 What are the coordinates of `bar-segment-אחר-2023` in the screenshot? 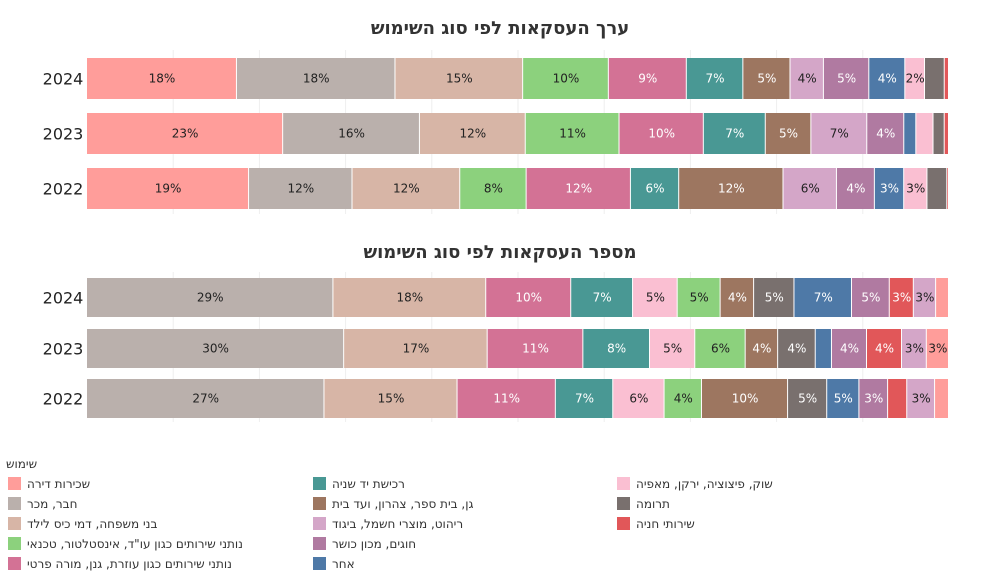 It's located at (910, 133).